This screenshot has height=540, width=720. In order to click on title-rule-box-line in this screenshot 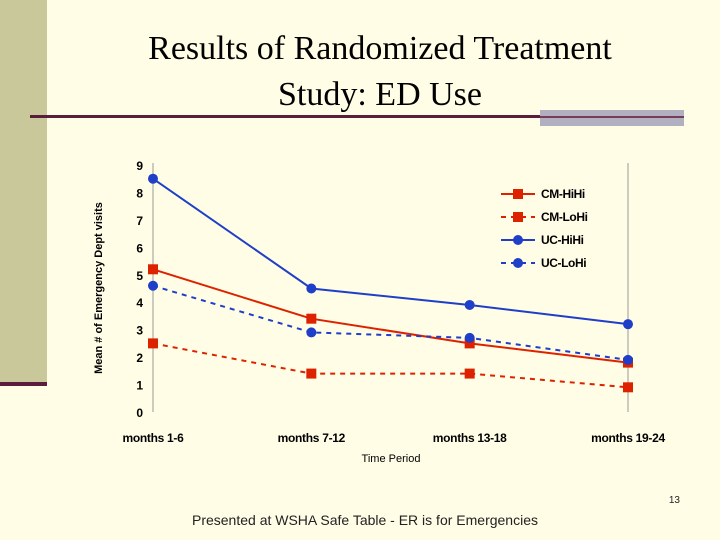, I will do `click(612, 117)`.